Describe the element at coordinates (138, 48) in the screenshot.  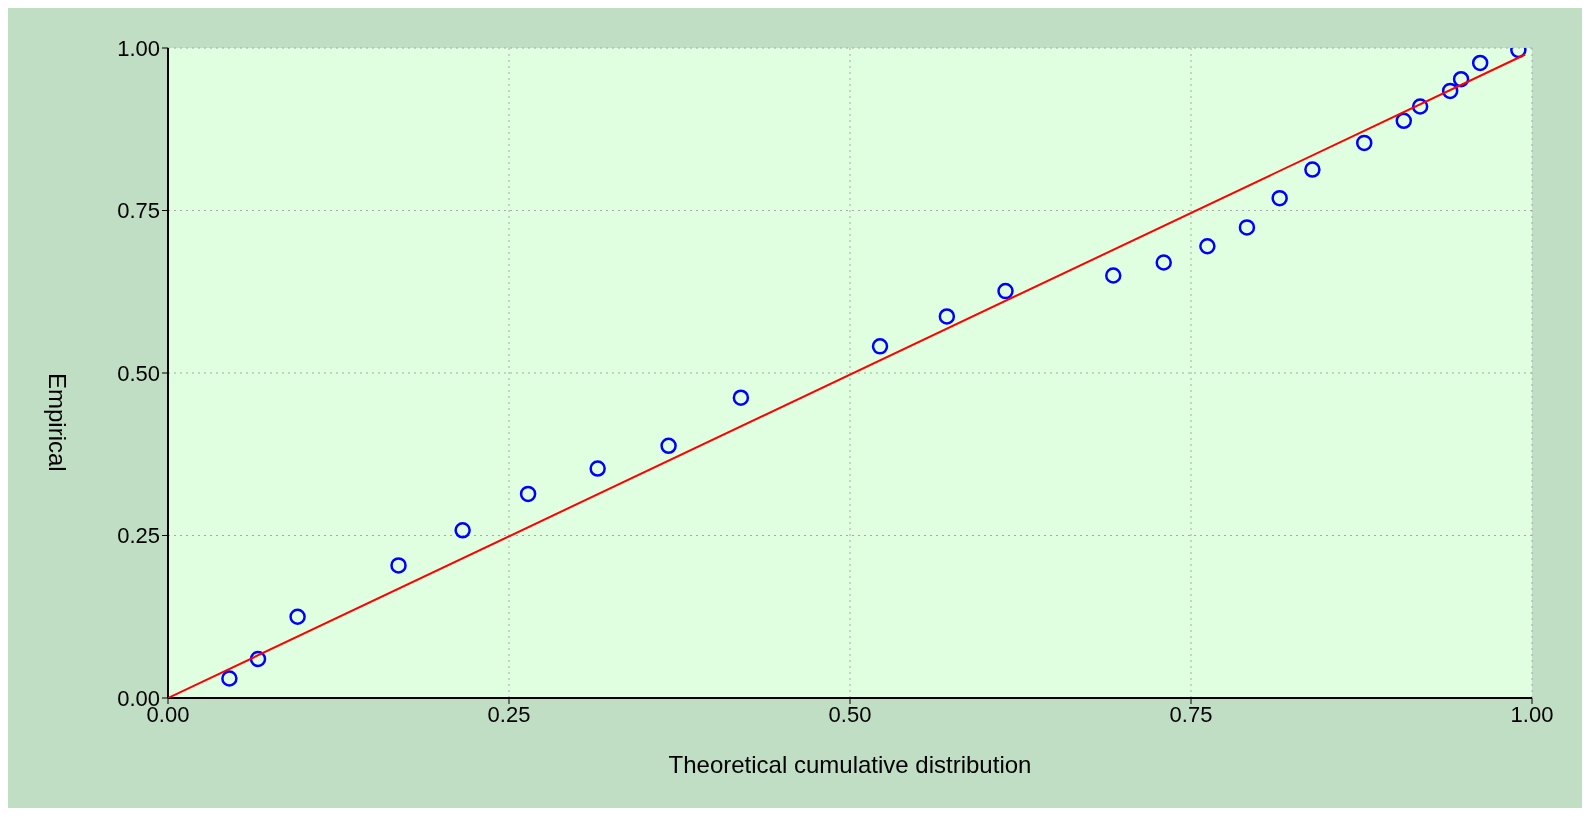
I see `y-tick-label: 1.00` at that location.